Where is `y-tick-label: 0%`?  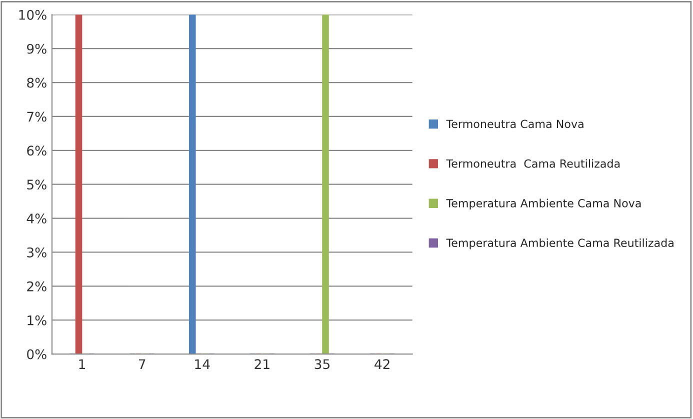
y-tick-label: 0% is located at coordinates (36, 354).